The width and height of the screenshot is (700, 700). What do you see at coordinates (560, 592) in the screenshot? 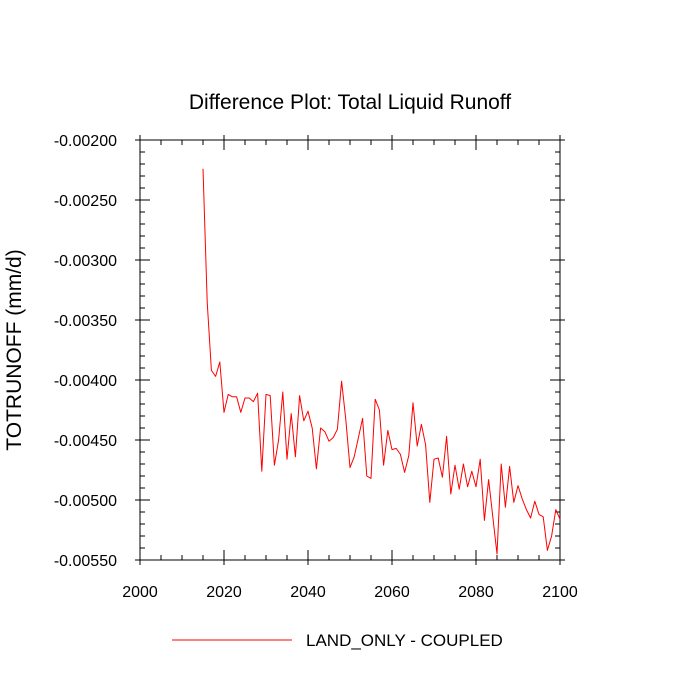
I see `x-tick-label: 2100` at bounding box center [560, 592].